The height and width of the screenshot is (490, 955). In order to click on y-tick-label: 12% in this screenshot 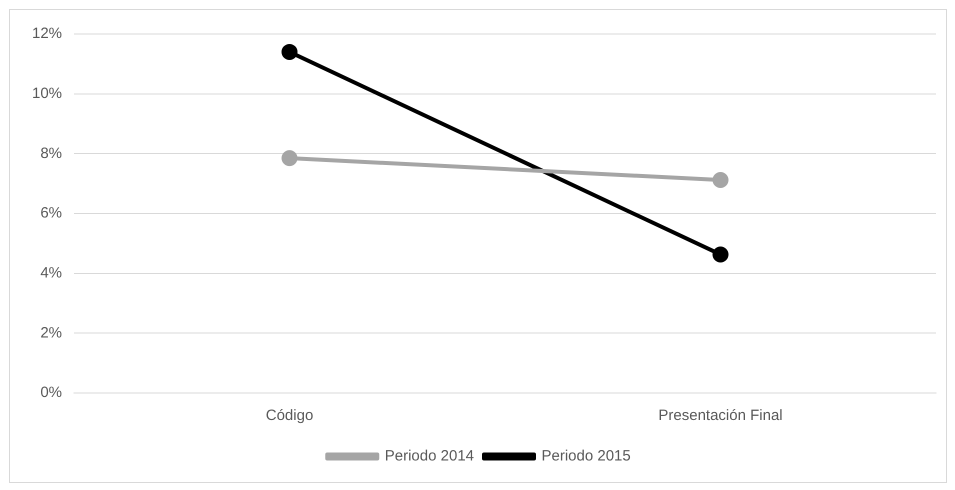, I will do `click(47, 33)`.